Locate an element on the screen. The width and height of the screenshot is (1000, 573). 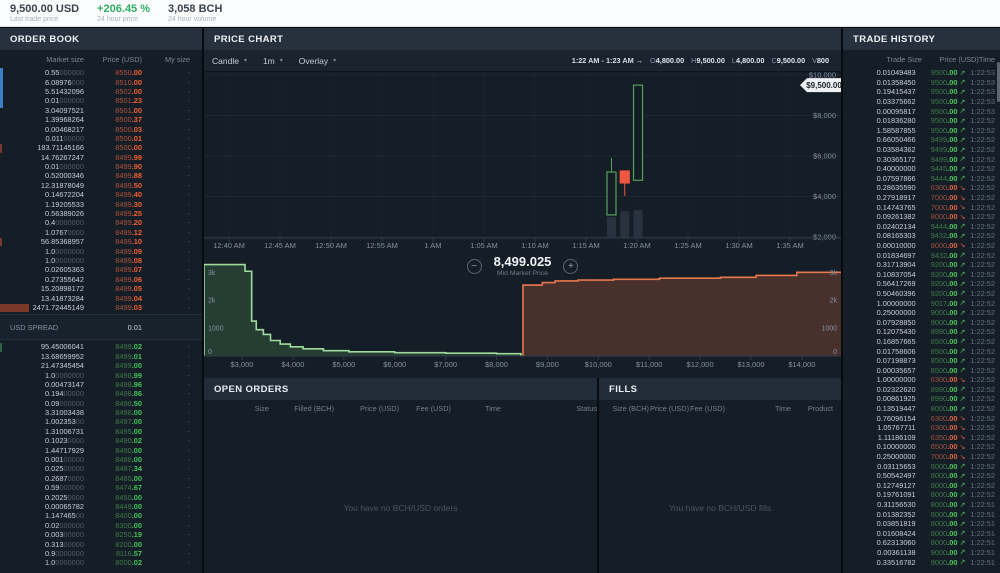
trade-size: 0.31156530 is located at coordinates (896, 505).